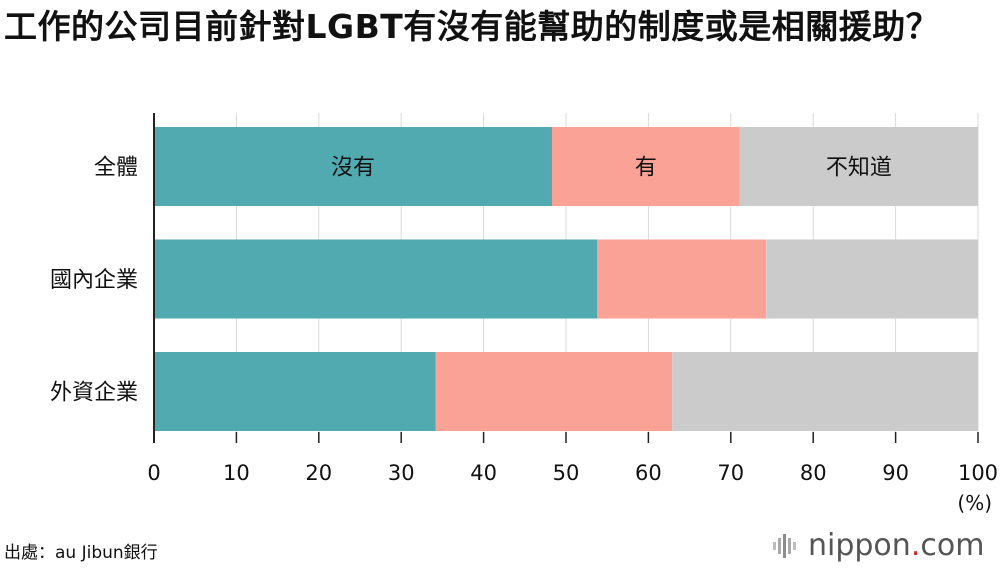 Image resolution: width=1000 pixels, height=570 pixels. What do you see at coordinates (648, 473) in the screenshot?
I see `x-tick-label: 60` at bounding box center [648, 473].